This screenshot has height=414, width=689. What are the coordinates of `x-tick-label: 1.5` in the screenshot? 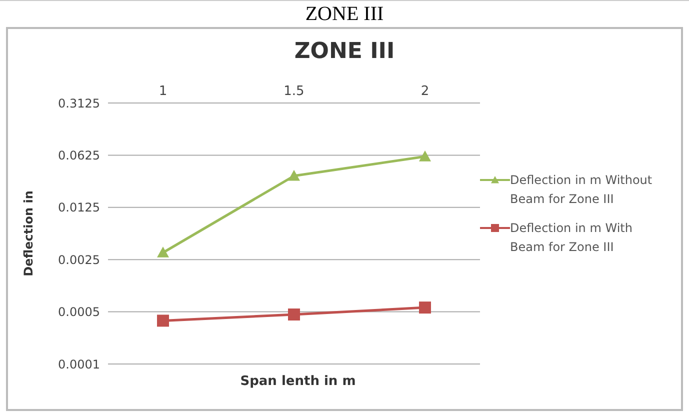 It's located at (294, 91).